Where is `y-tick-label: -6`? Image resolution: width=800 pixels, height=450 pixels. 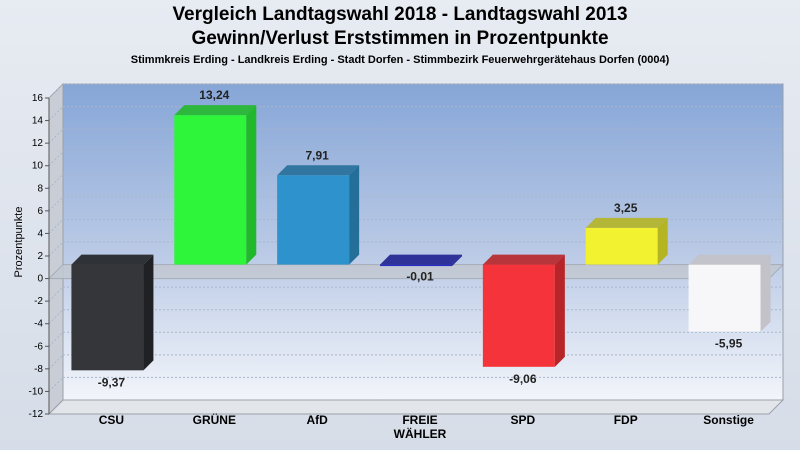
y-tick-label: -6 is located at coordinates (38, 346).